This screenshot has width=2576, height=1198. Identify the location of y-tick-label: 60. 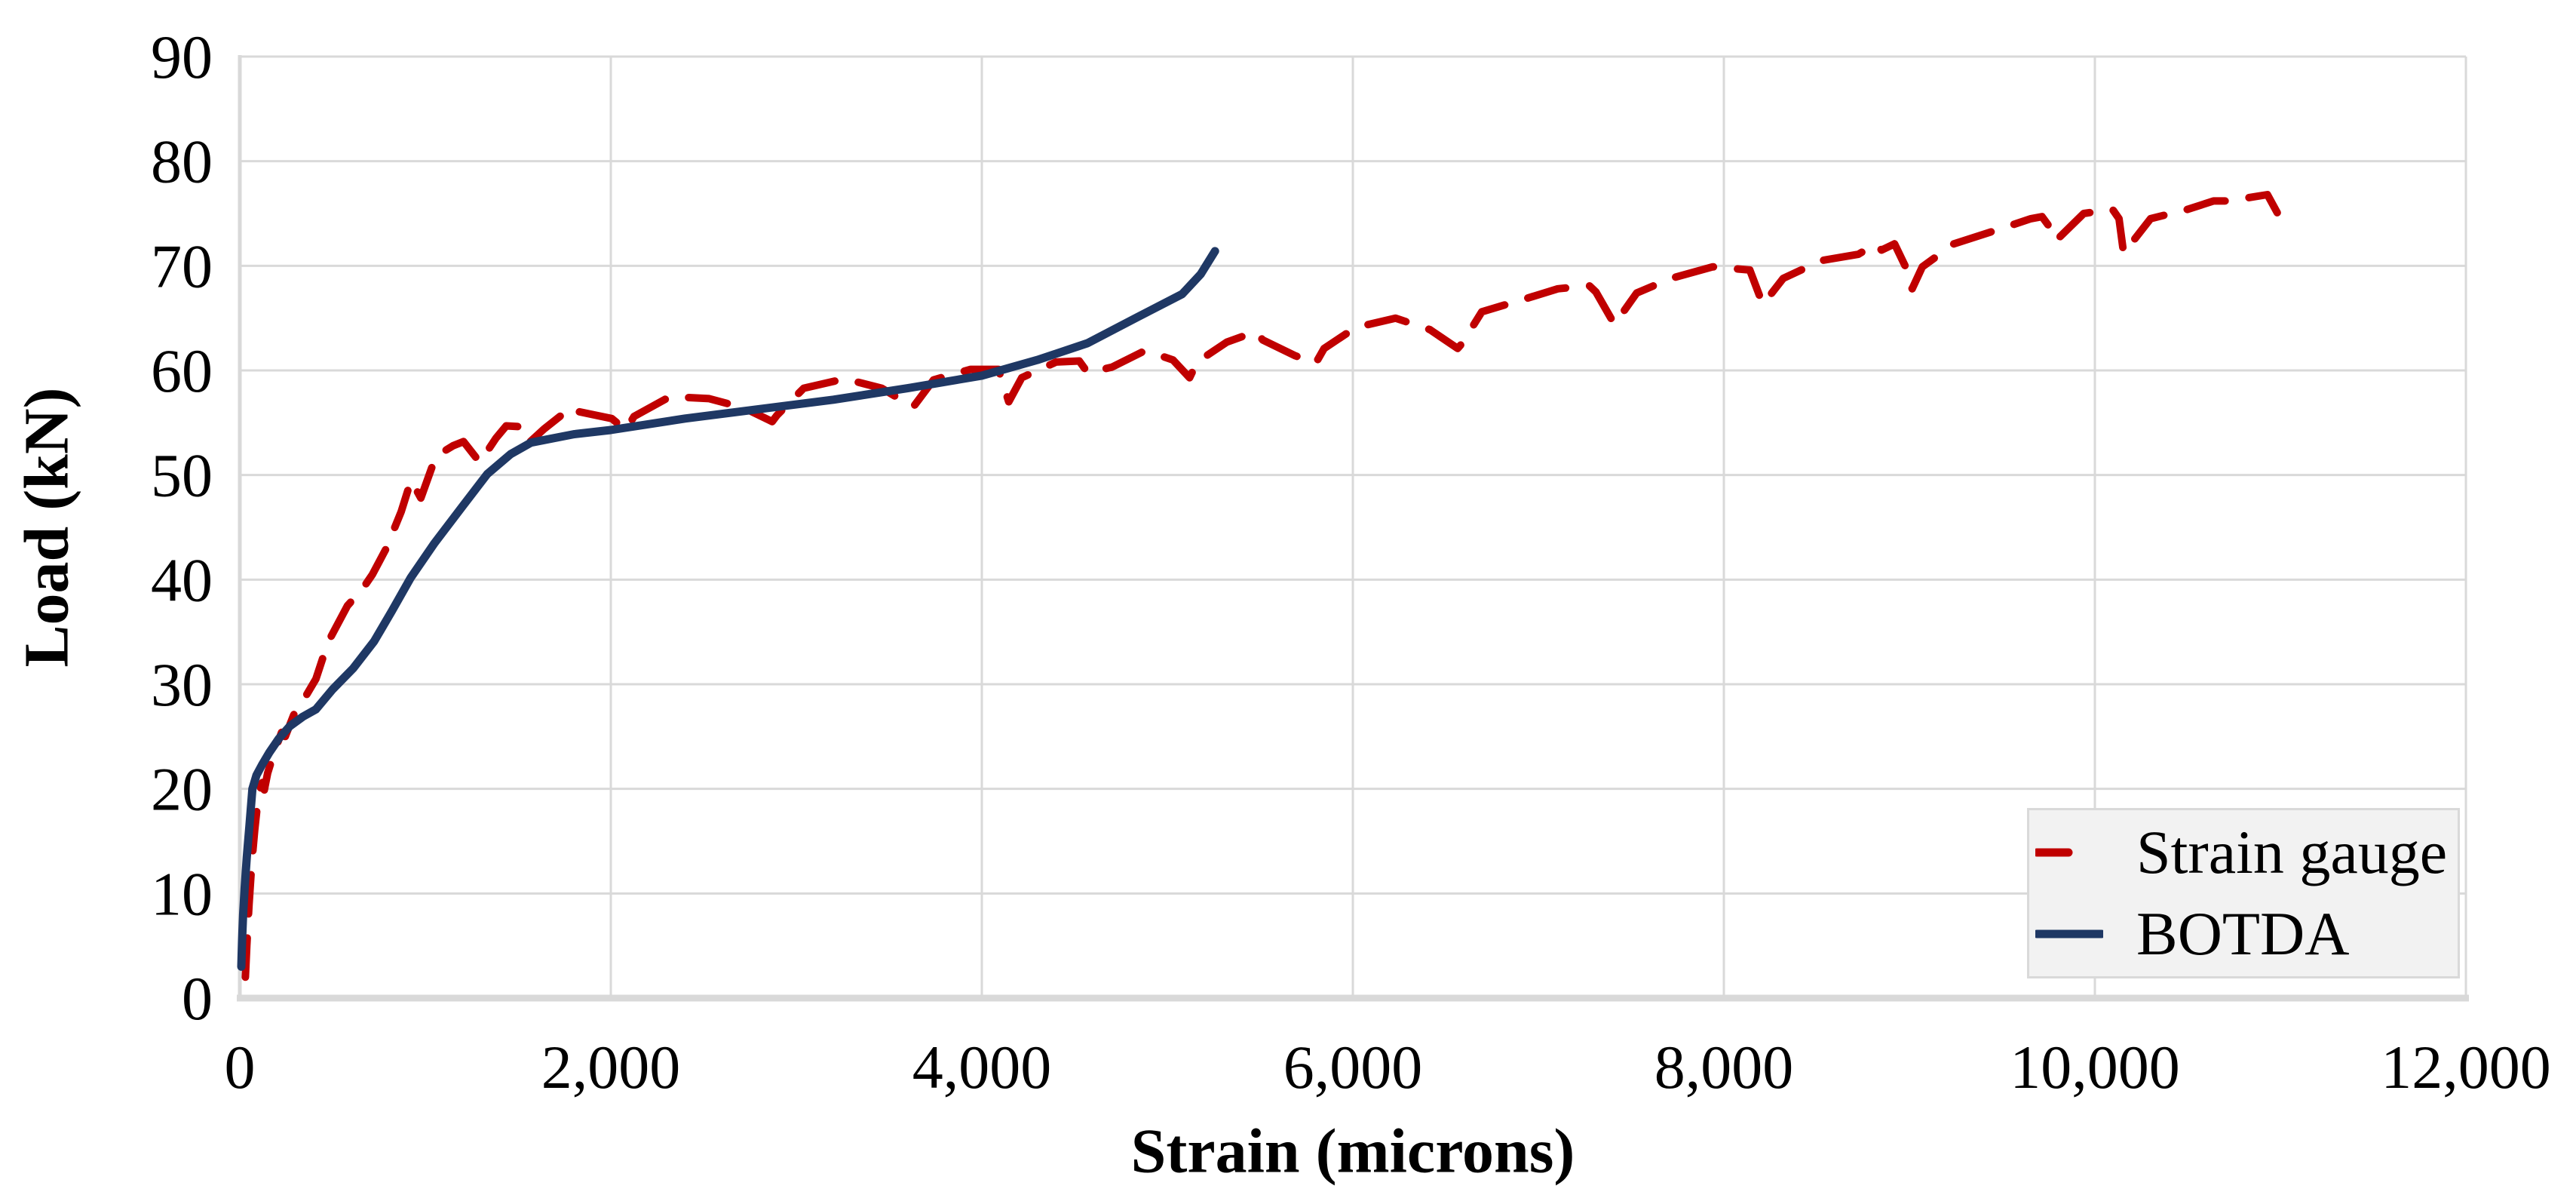
(182, 370).